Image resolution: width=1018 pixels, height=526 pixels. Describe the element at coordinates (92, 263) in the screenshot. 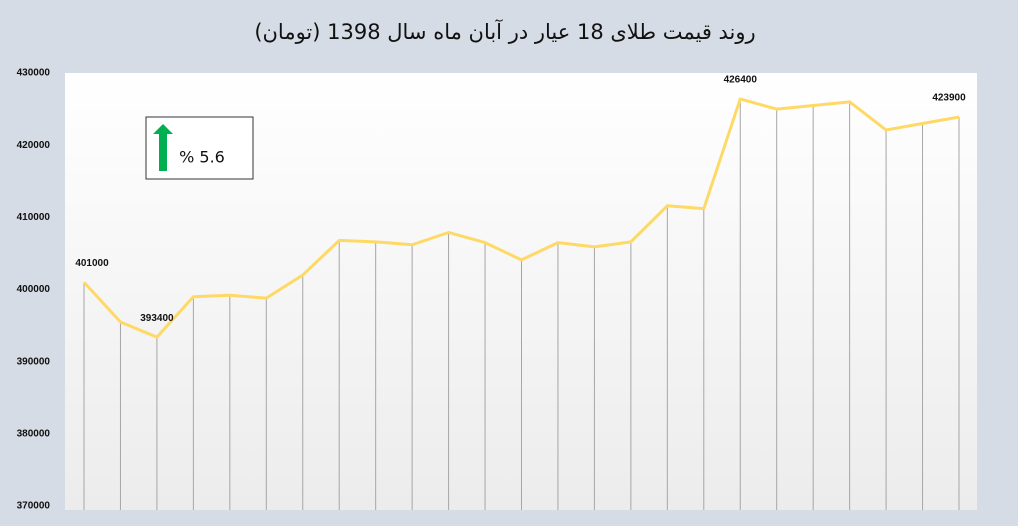

I see `value-label: 401000` at that location.